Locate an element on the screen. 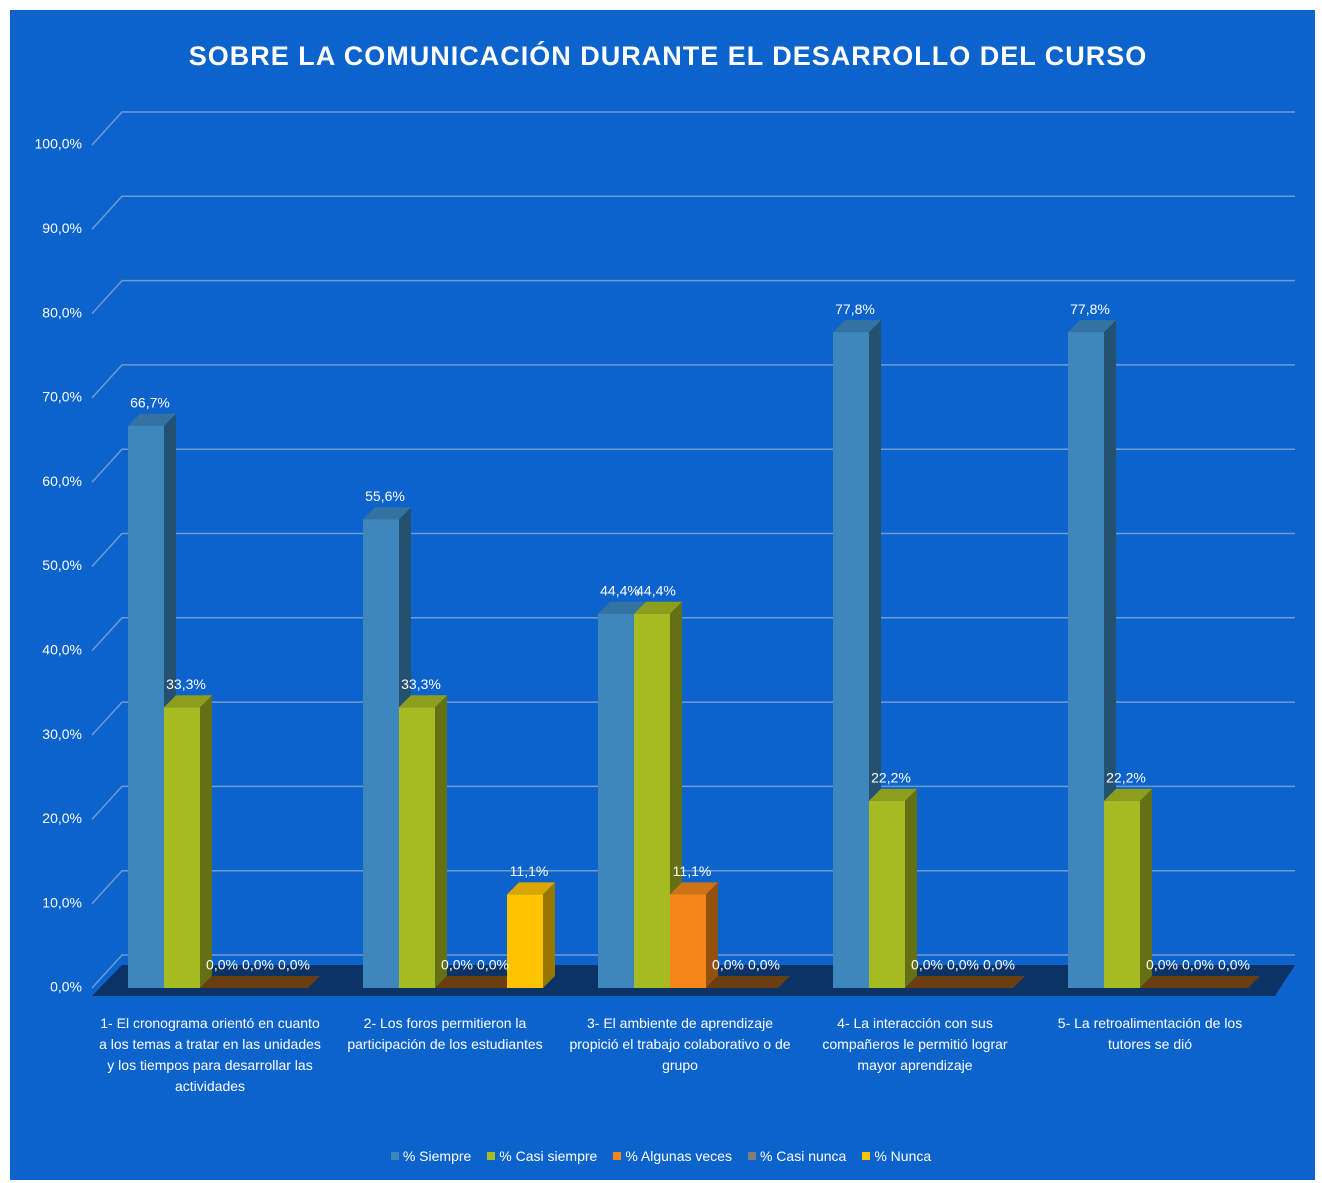 Image resolution: width=1322 pixels, height=1183 pixels. y-tick-label: 30,0% is located at coordinates (62, 734).